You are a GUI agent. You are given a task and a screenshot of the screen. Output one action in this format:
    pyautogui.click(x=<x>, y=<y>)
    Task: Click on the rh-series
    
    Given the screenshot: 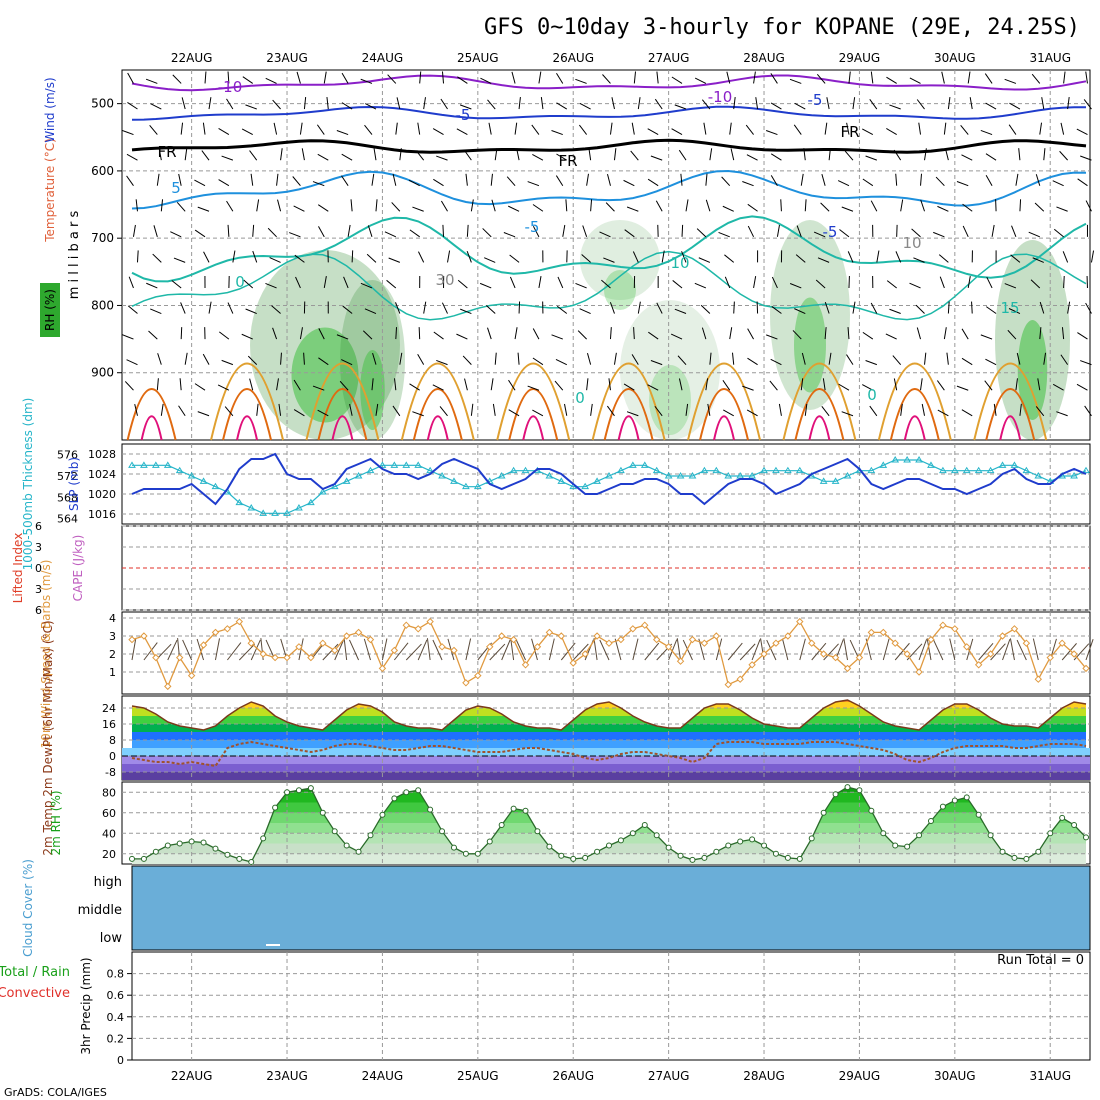 What is the action you would take?
    pyautogui.click(x=609, y=824)
    